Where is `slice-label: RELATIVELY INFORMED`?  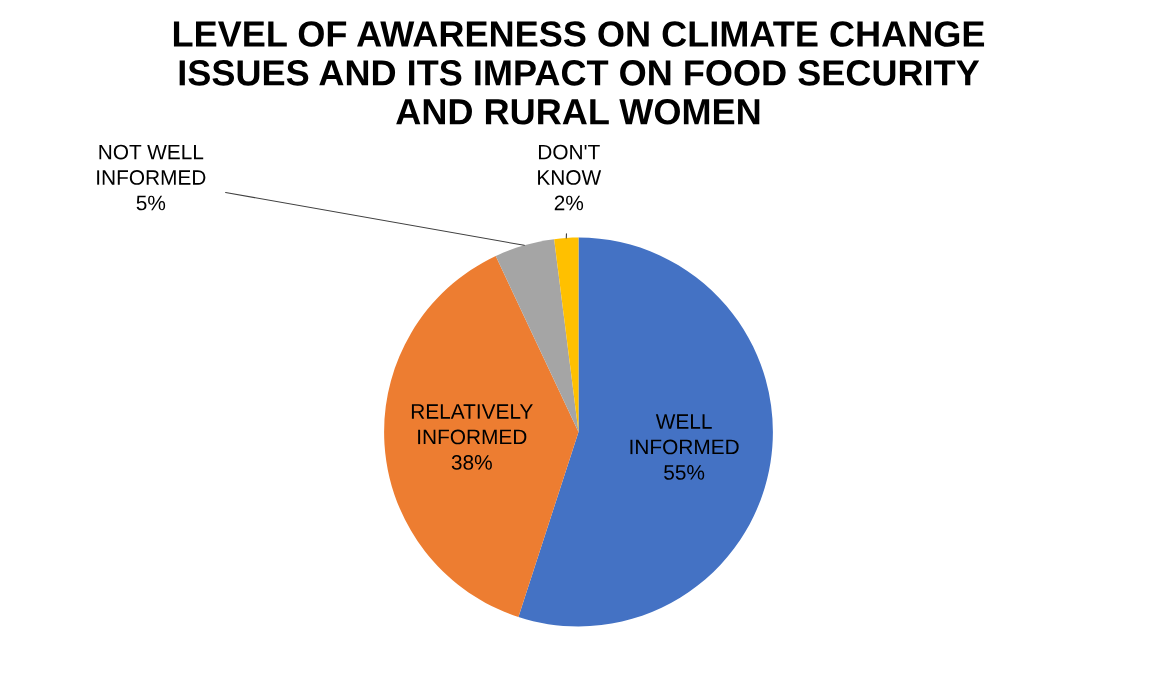
slice-label: RELATIVELY INFORMED is located at coordinates (472, 424).